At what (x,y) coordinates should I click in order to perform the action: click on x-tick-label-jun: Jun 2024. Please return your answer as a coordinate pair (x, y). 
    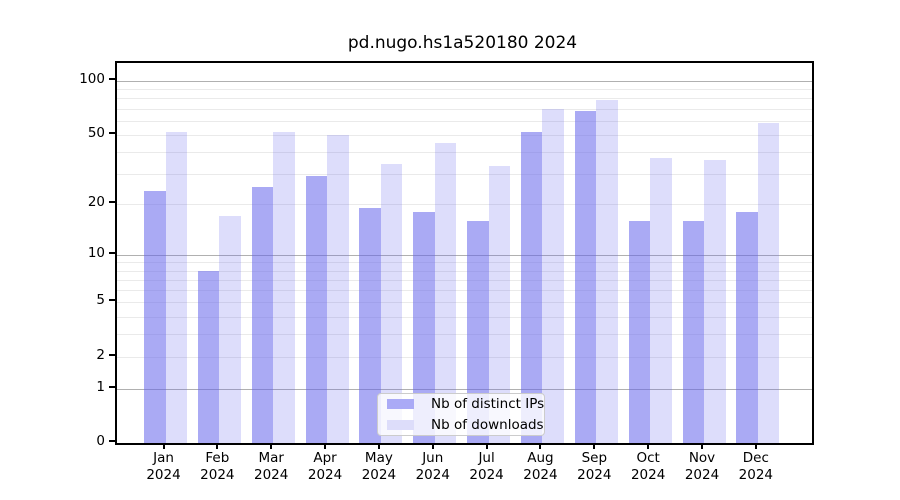
    Looking at the image, I should click on (432, 466).